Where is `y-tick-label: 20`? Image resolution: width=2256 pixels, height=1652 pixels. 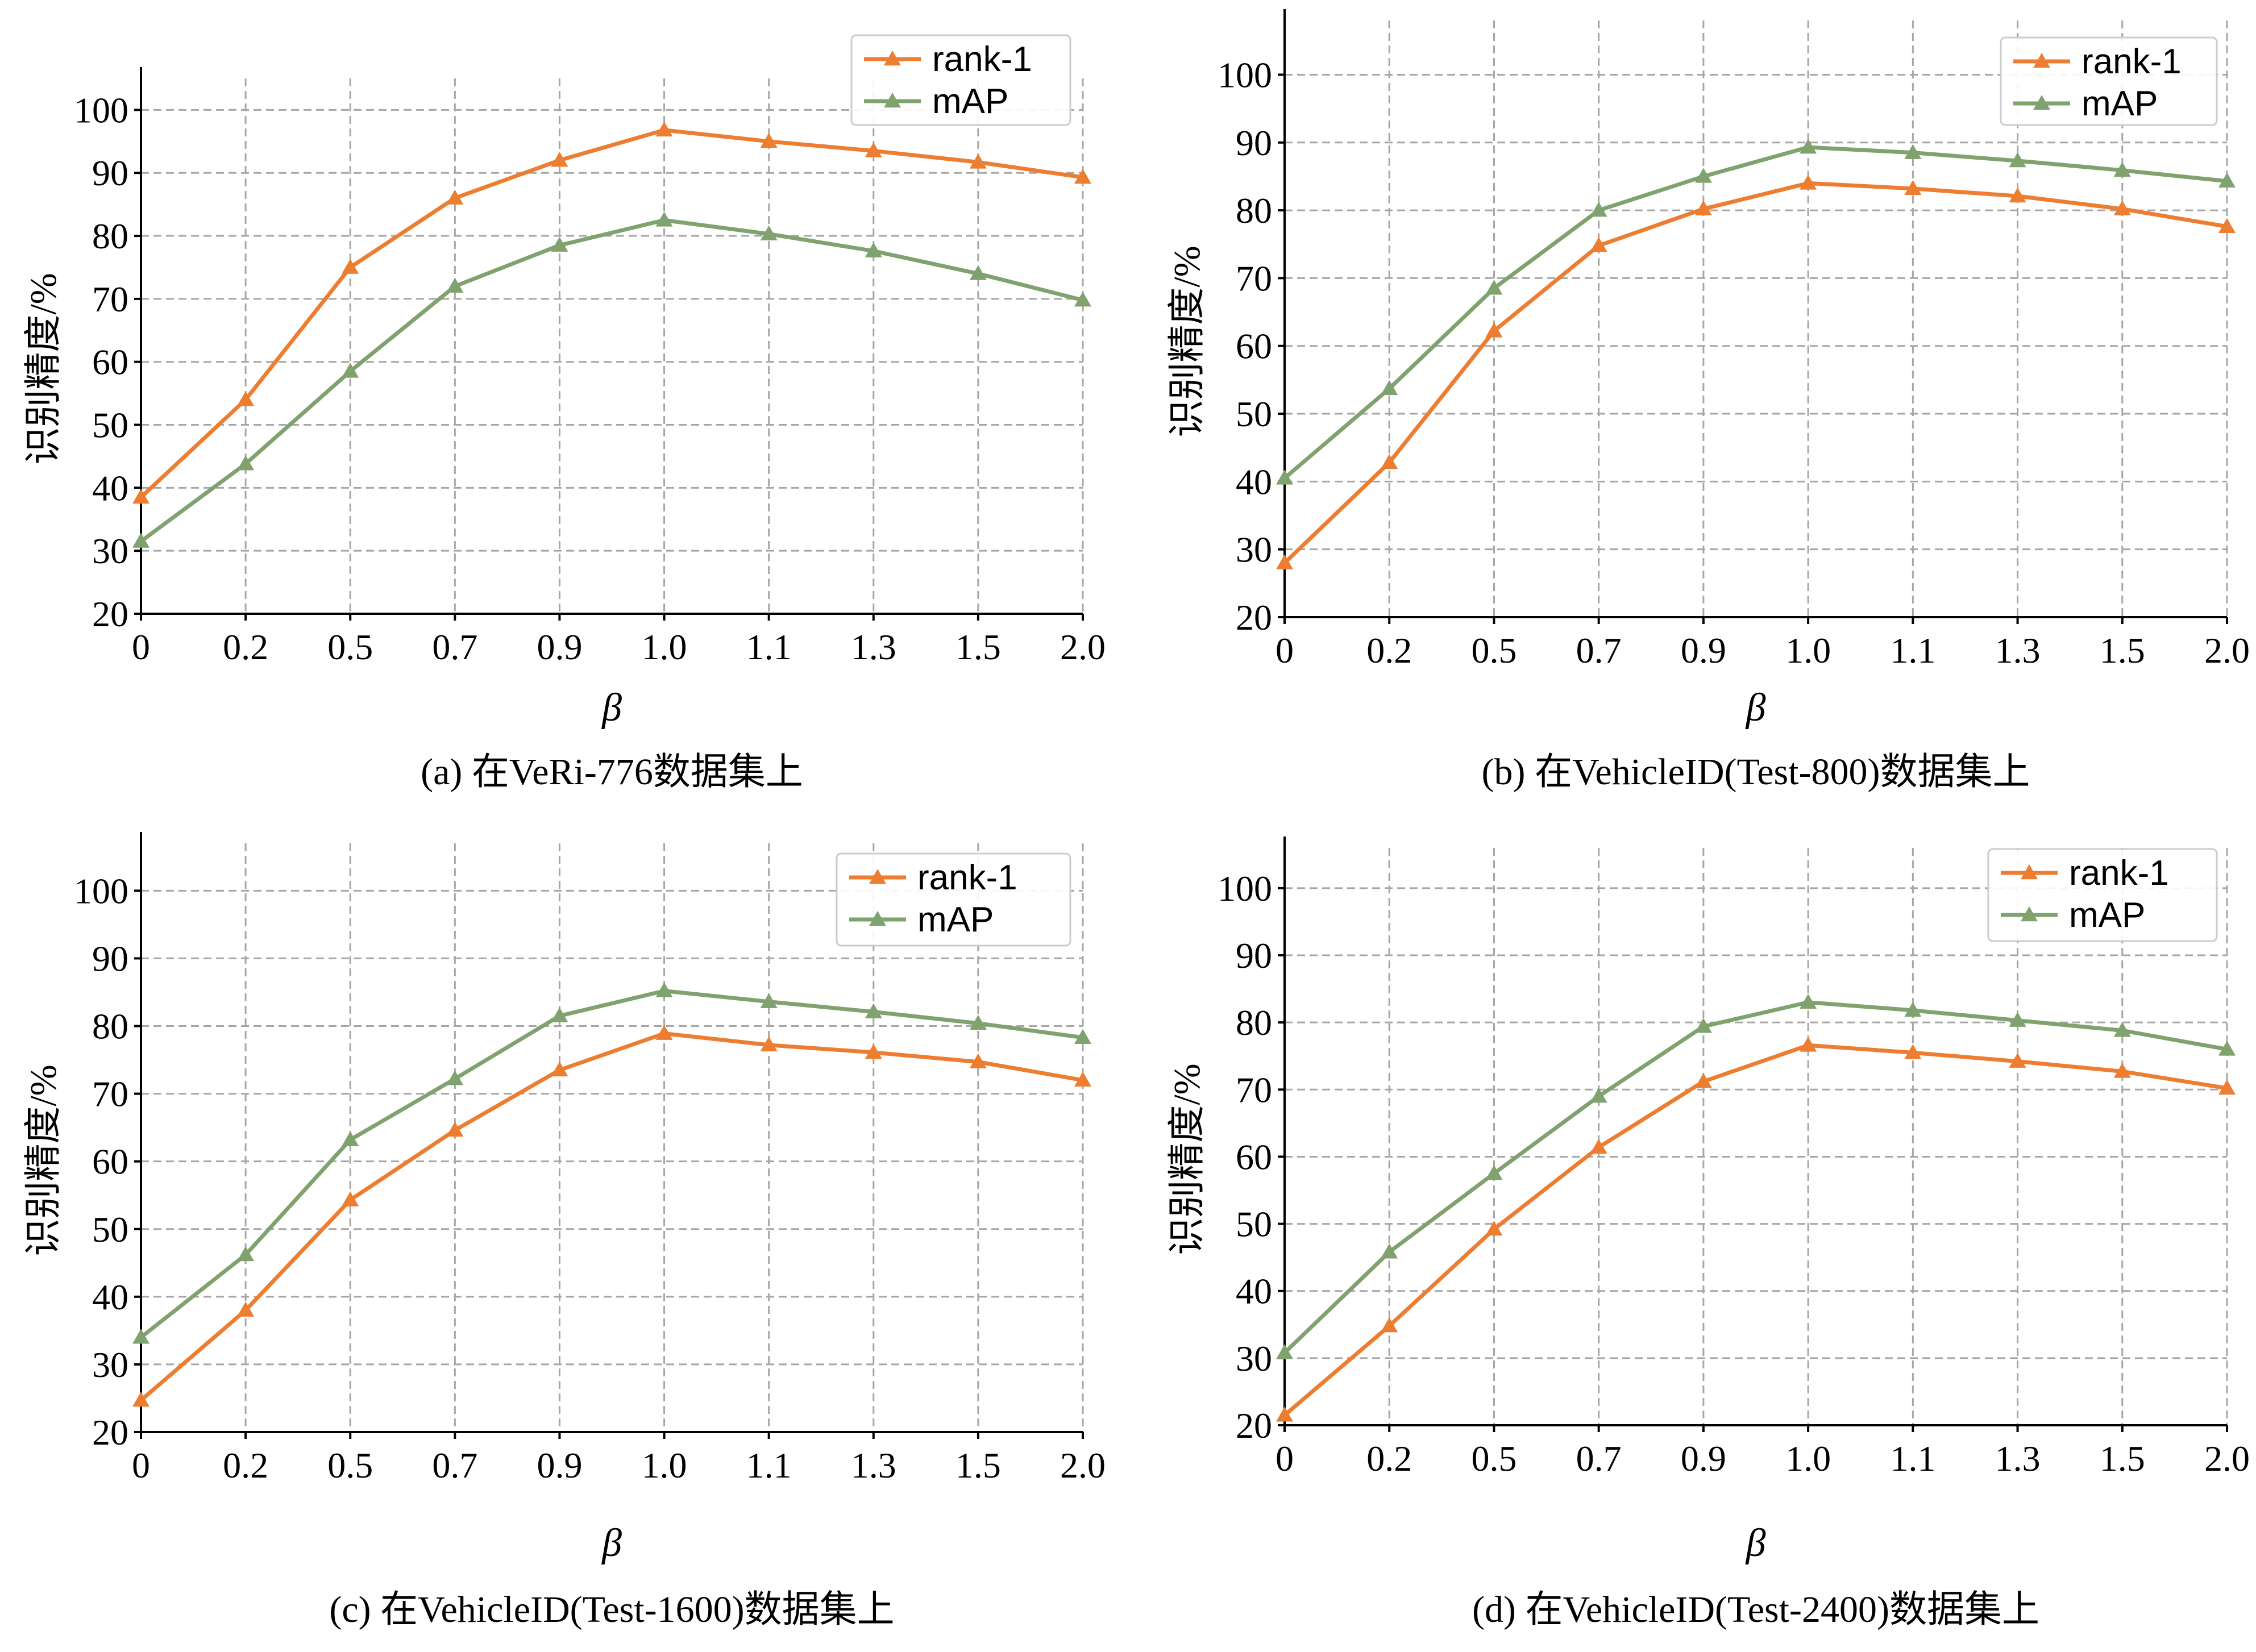
y-tick-label: 20 is located at coordinates (1254, 1425).